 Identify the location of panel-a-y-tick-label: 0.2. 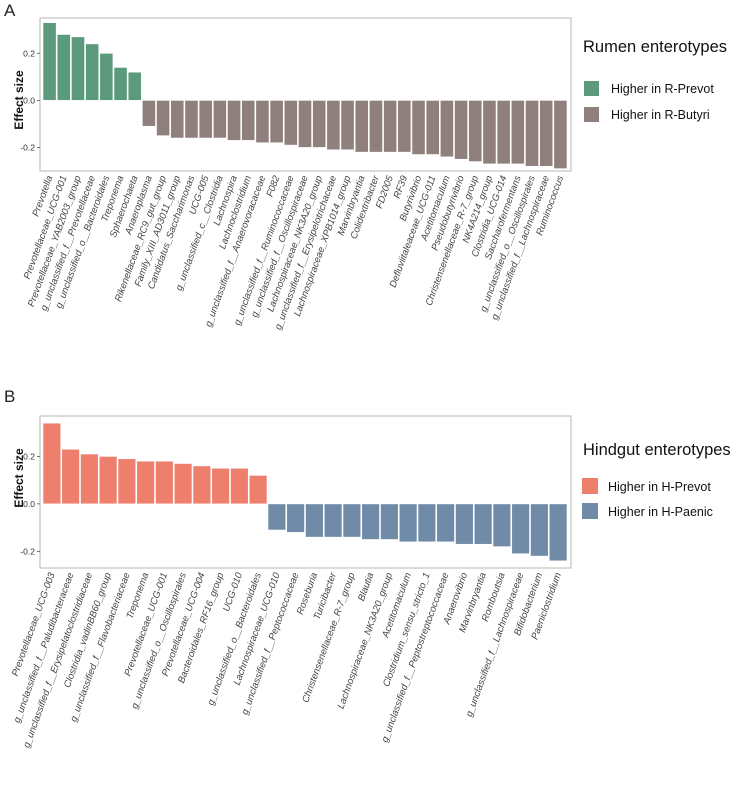
(29, 53).